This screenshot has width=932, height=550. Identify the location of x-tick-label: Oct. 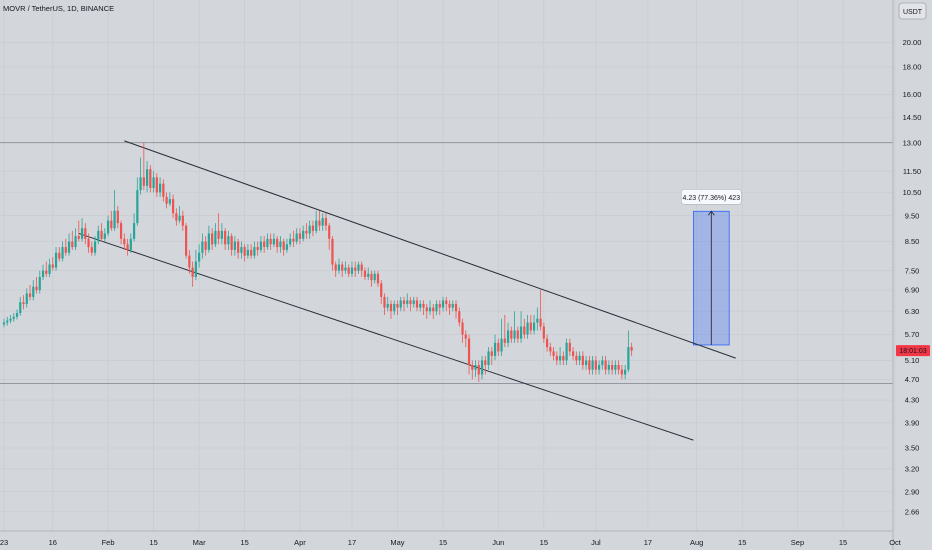
(895, 542).